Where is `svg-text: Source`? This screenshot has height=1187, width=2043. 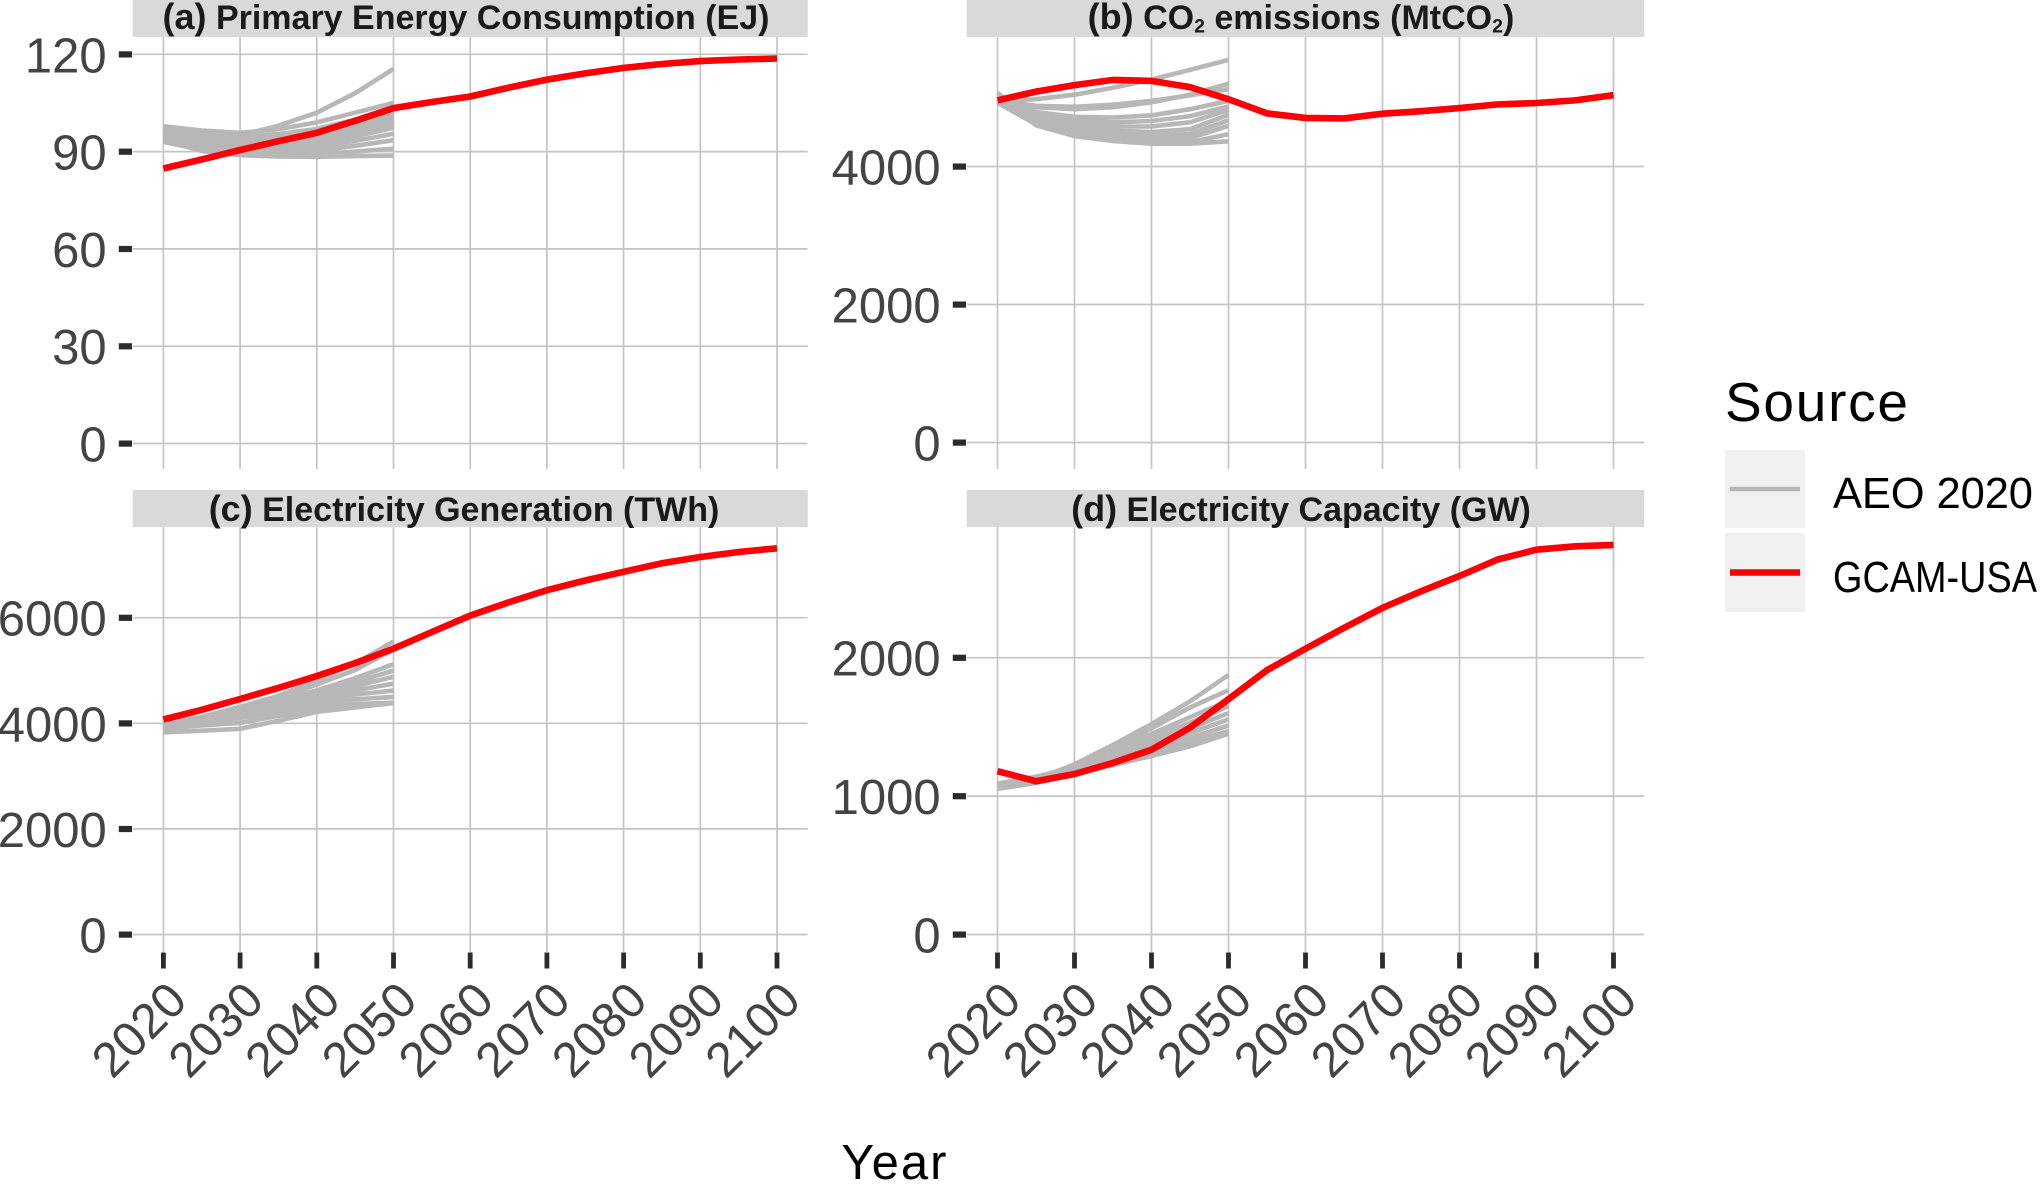 svg-text: Source is located at coordinates (1816, 402).